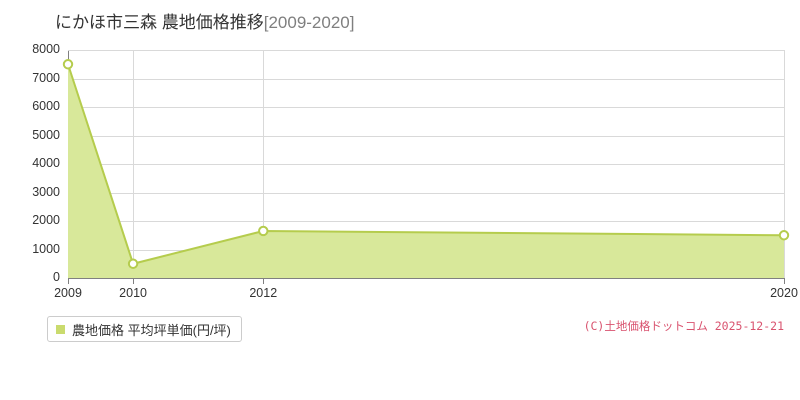 The image size is (800, 400). What do you see at coordinates (426, 278) in the screenshot?
I see `x-axis-line` at bounding box center [426, 278].